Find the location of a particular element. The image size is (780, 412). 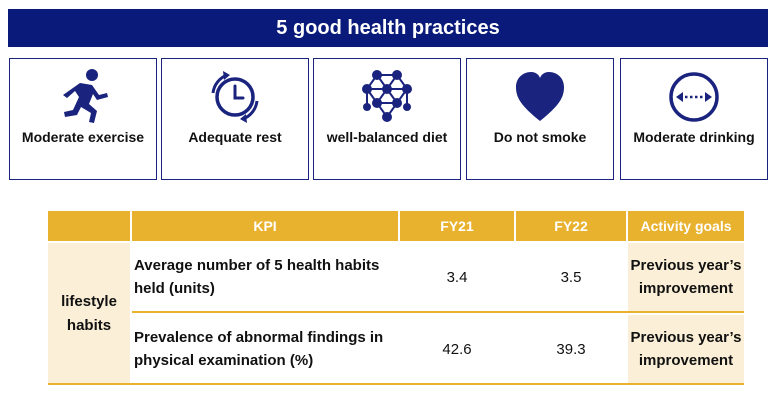

measure-circle-icon is located at coordinates (694, 96).